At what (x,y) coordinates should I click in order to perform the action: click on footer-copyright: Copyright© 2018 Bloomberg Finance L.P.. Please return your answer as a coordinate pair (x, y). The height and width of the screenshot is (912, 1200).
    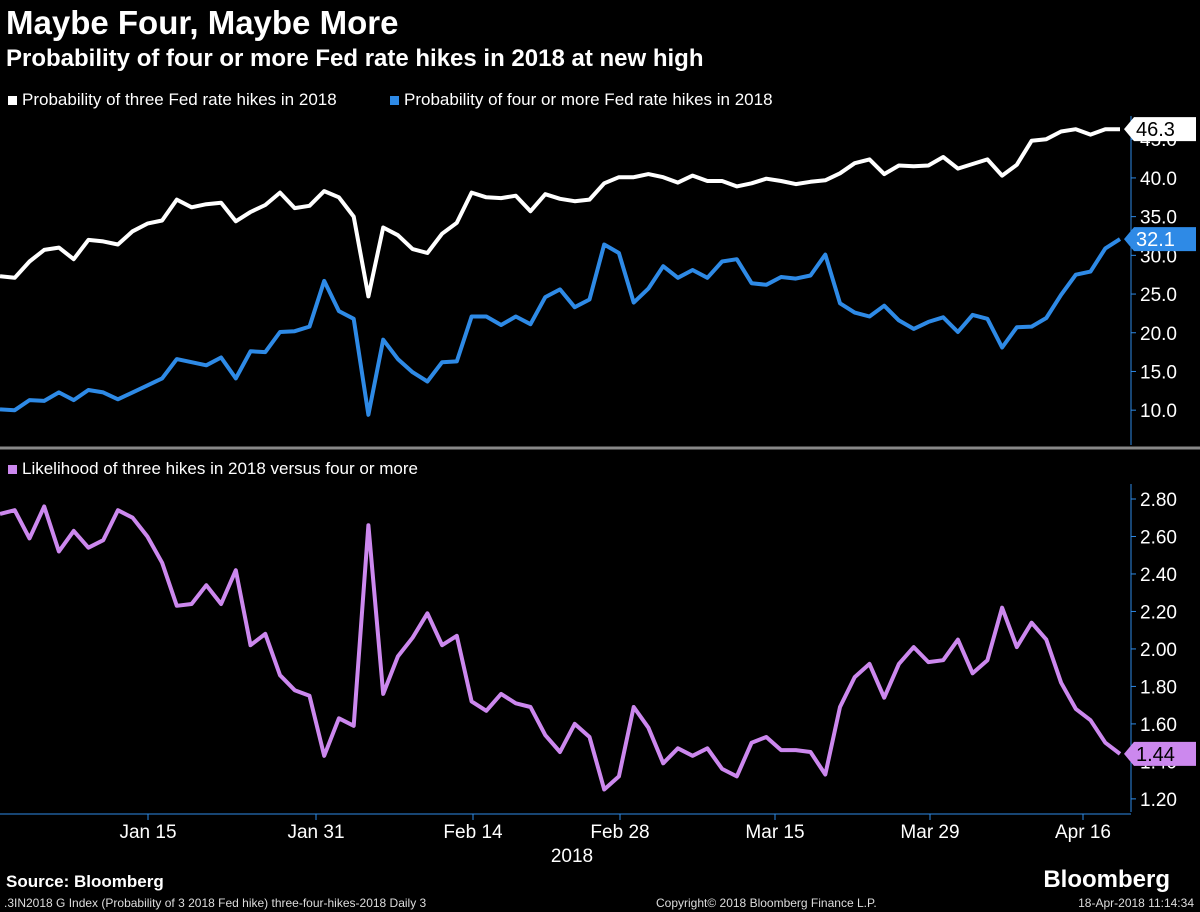
    Looking at the image, I should click on (766, 903).